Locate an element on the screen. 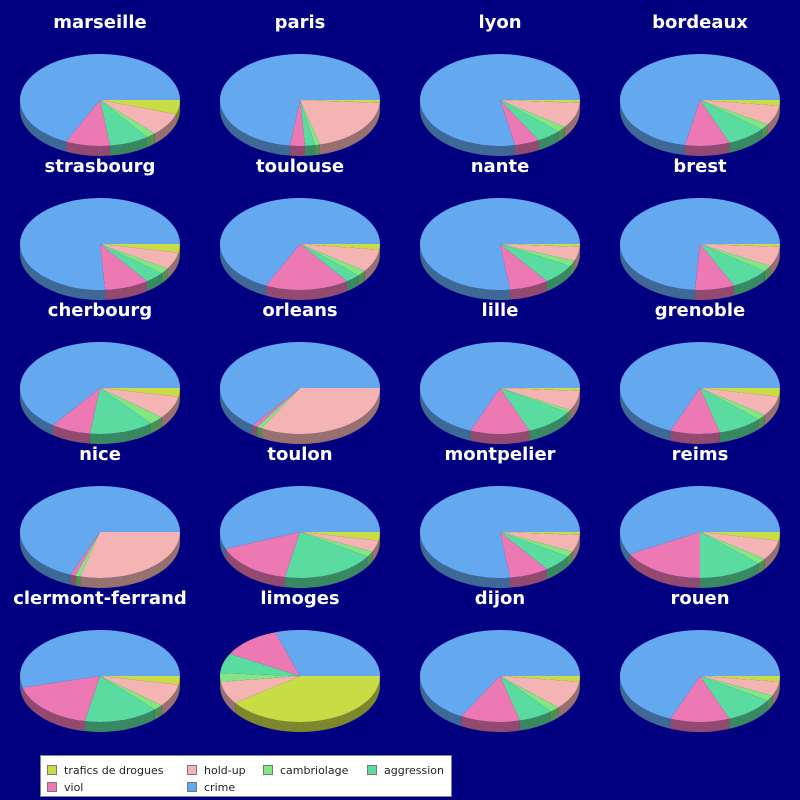  chart-title: toulouse is located at coordinates (300, 166).